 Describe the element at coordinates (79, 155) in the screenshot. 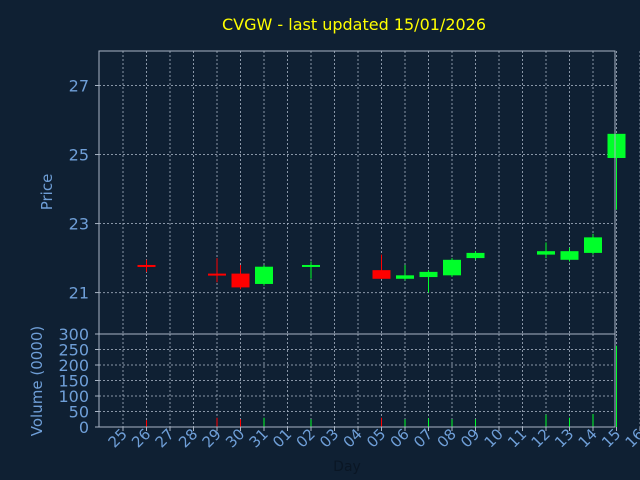

I see `price-y-tick-label: 25` at that location.